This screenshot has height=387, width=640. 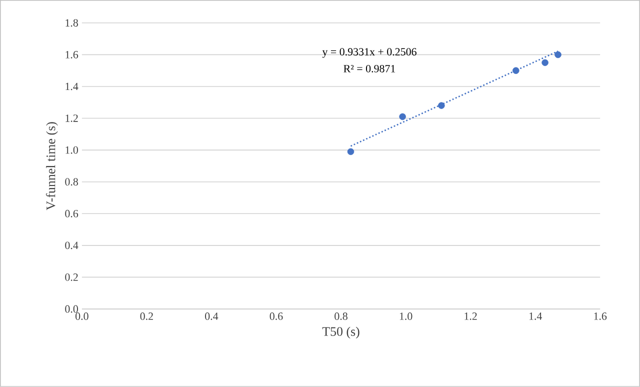 I want to click on x-tick-label: 1.4, so click(x=535, y=316).